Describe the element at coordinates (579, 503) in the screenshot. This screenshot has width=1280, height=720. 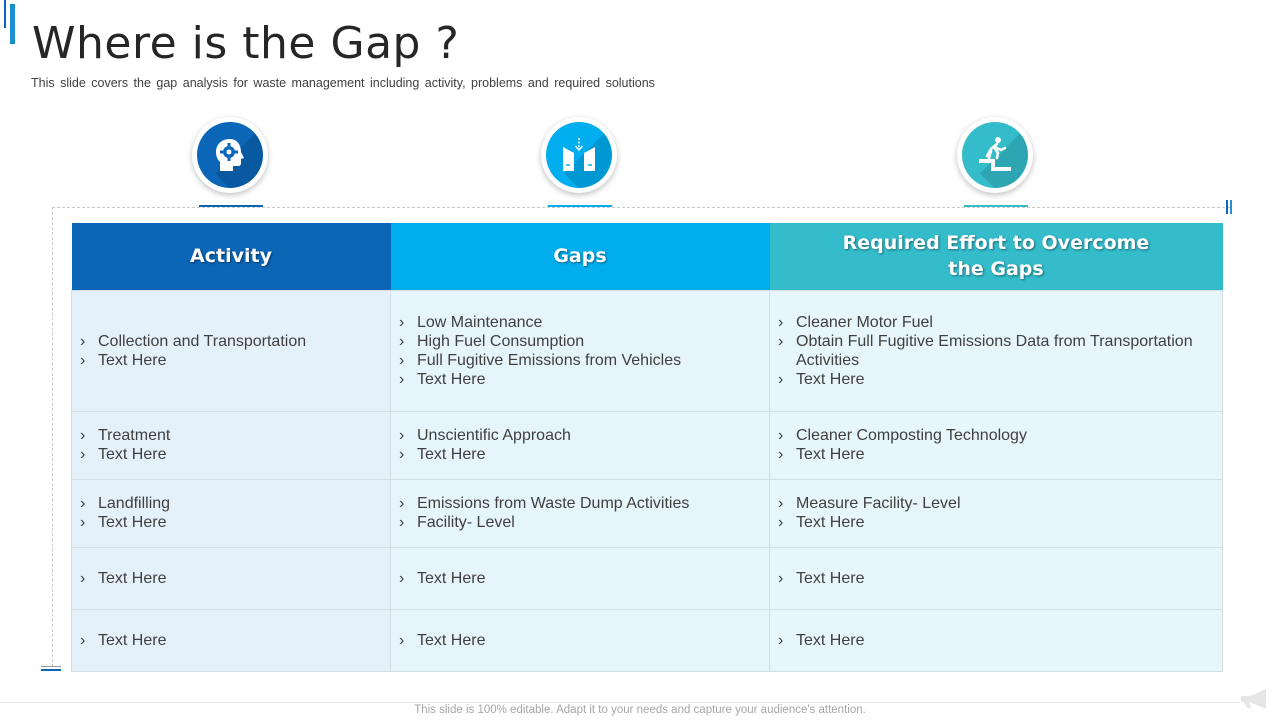
I see `list-item: Emissions from Waste Dump Activities` at that location.